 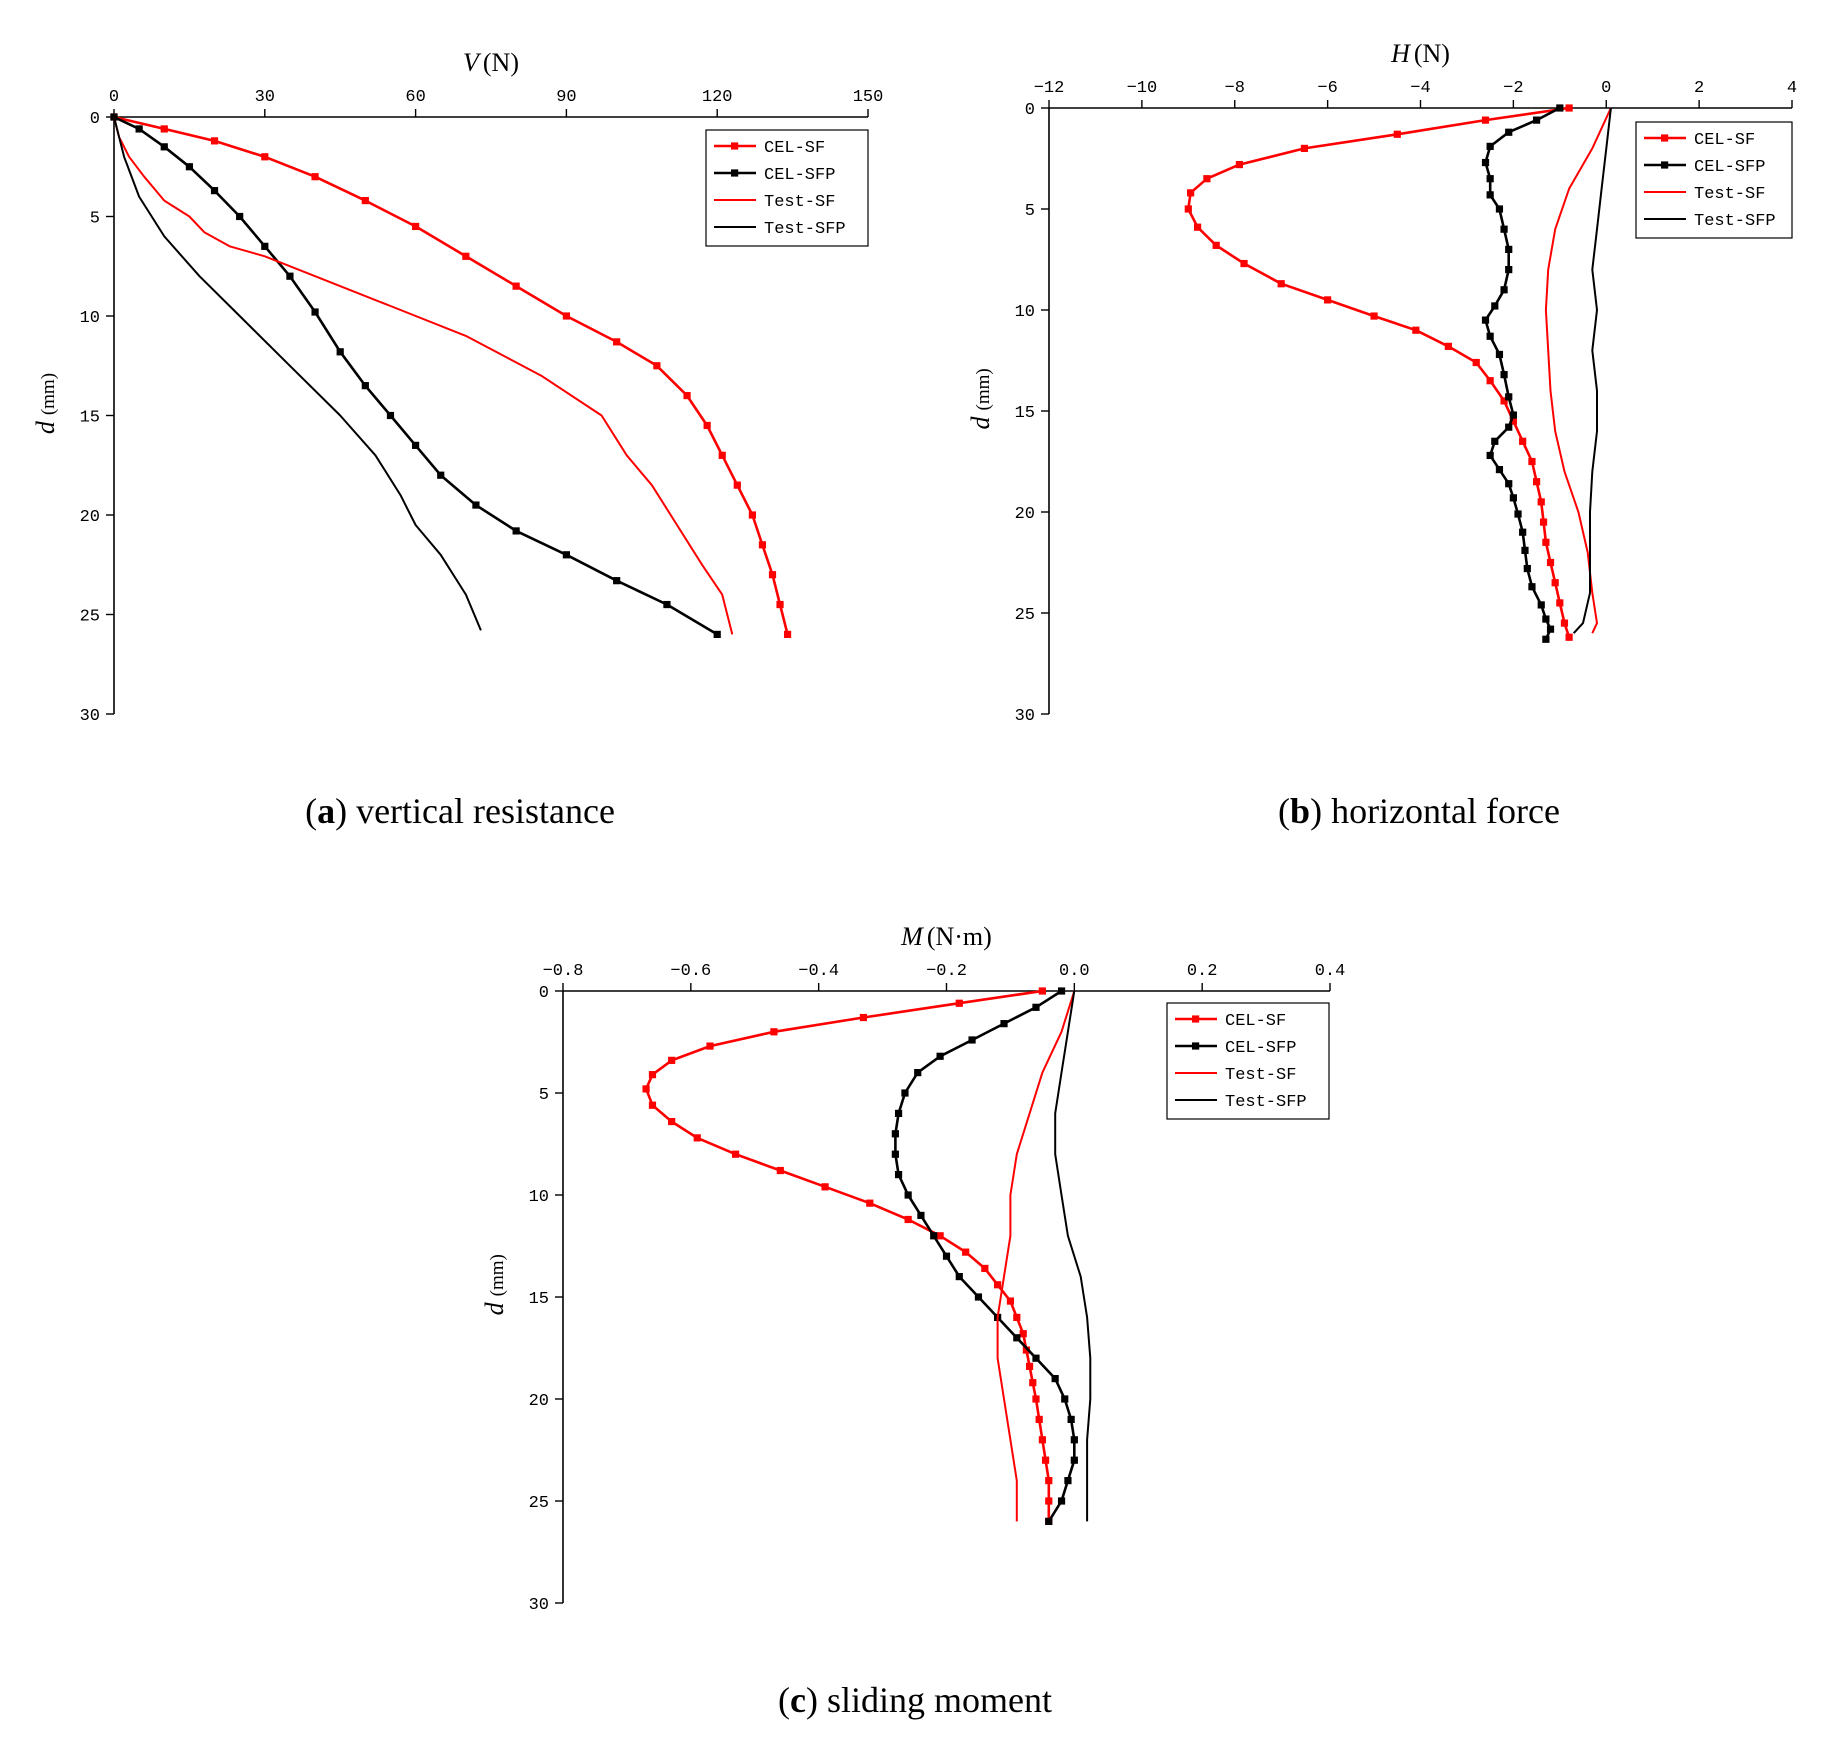 I want to click on x-axis-unit: (N·m), so click(x=959, y=936).